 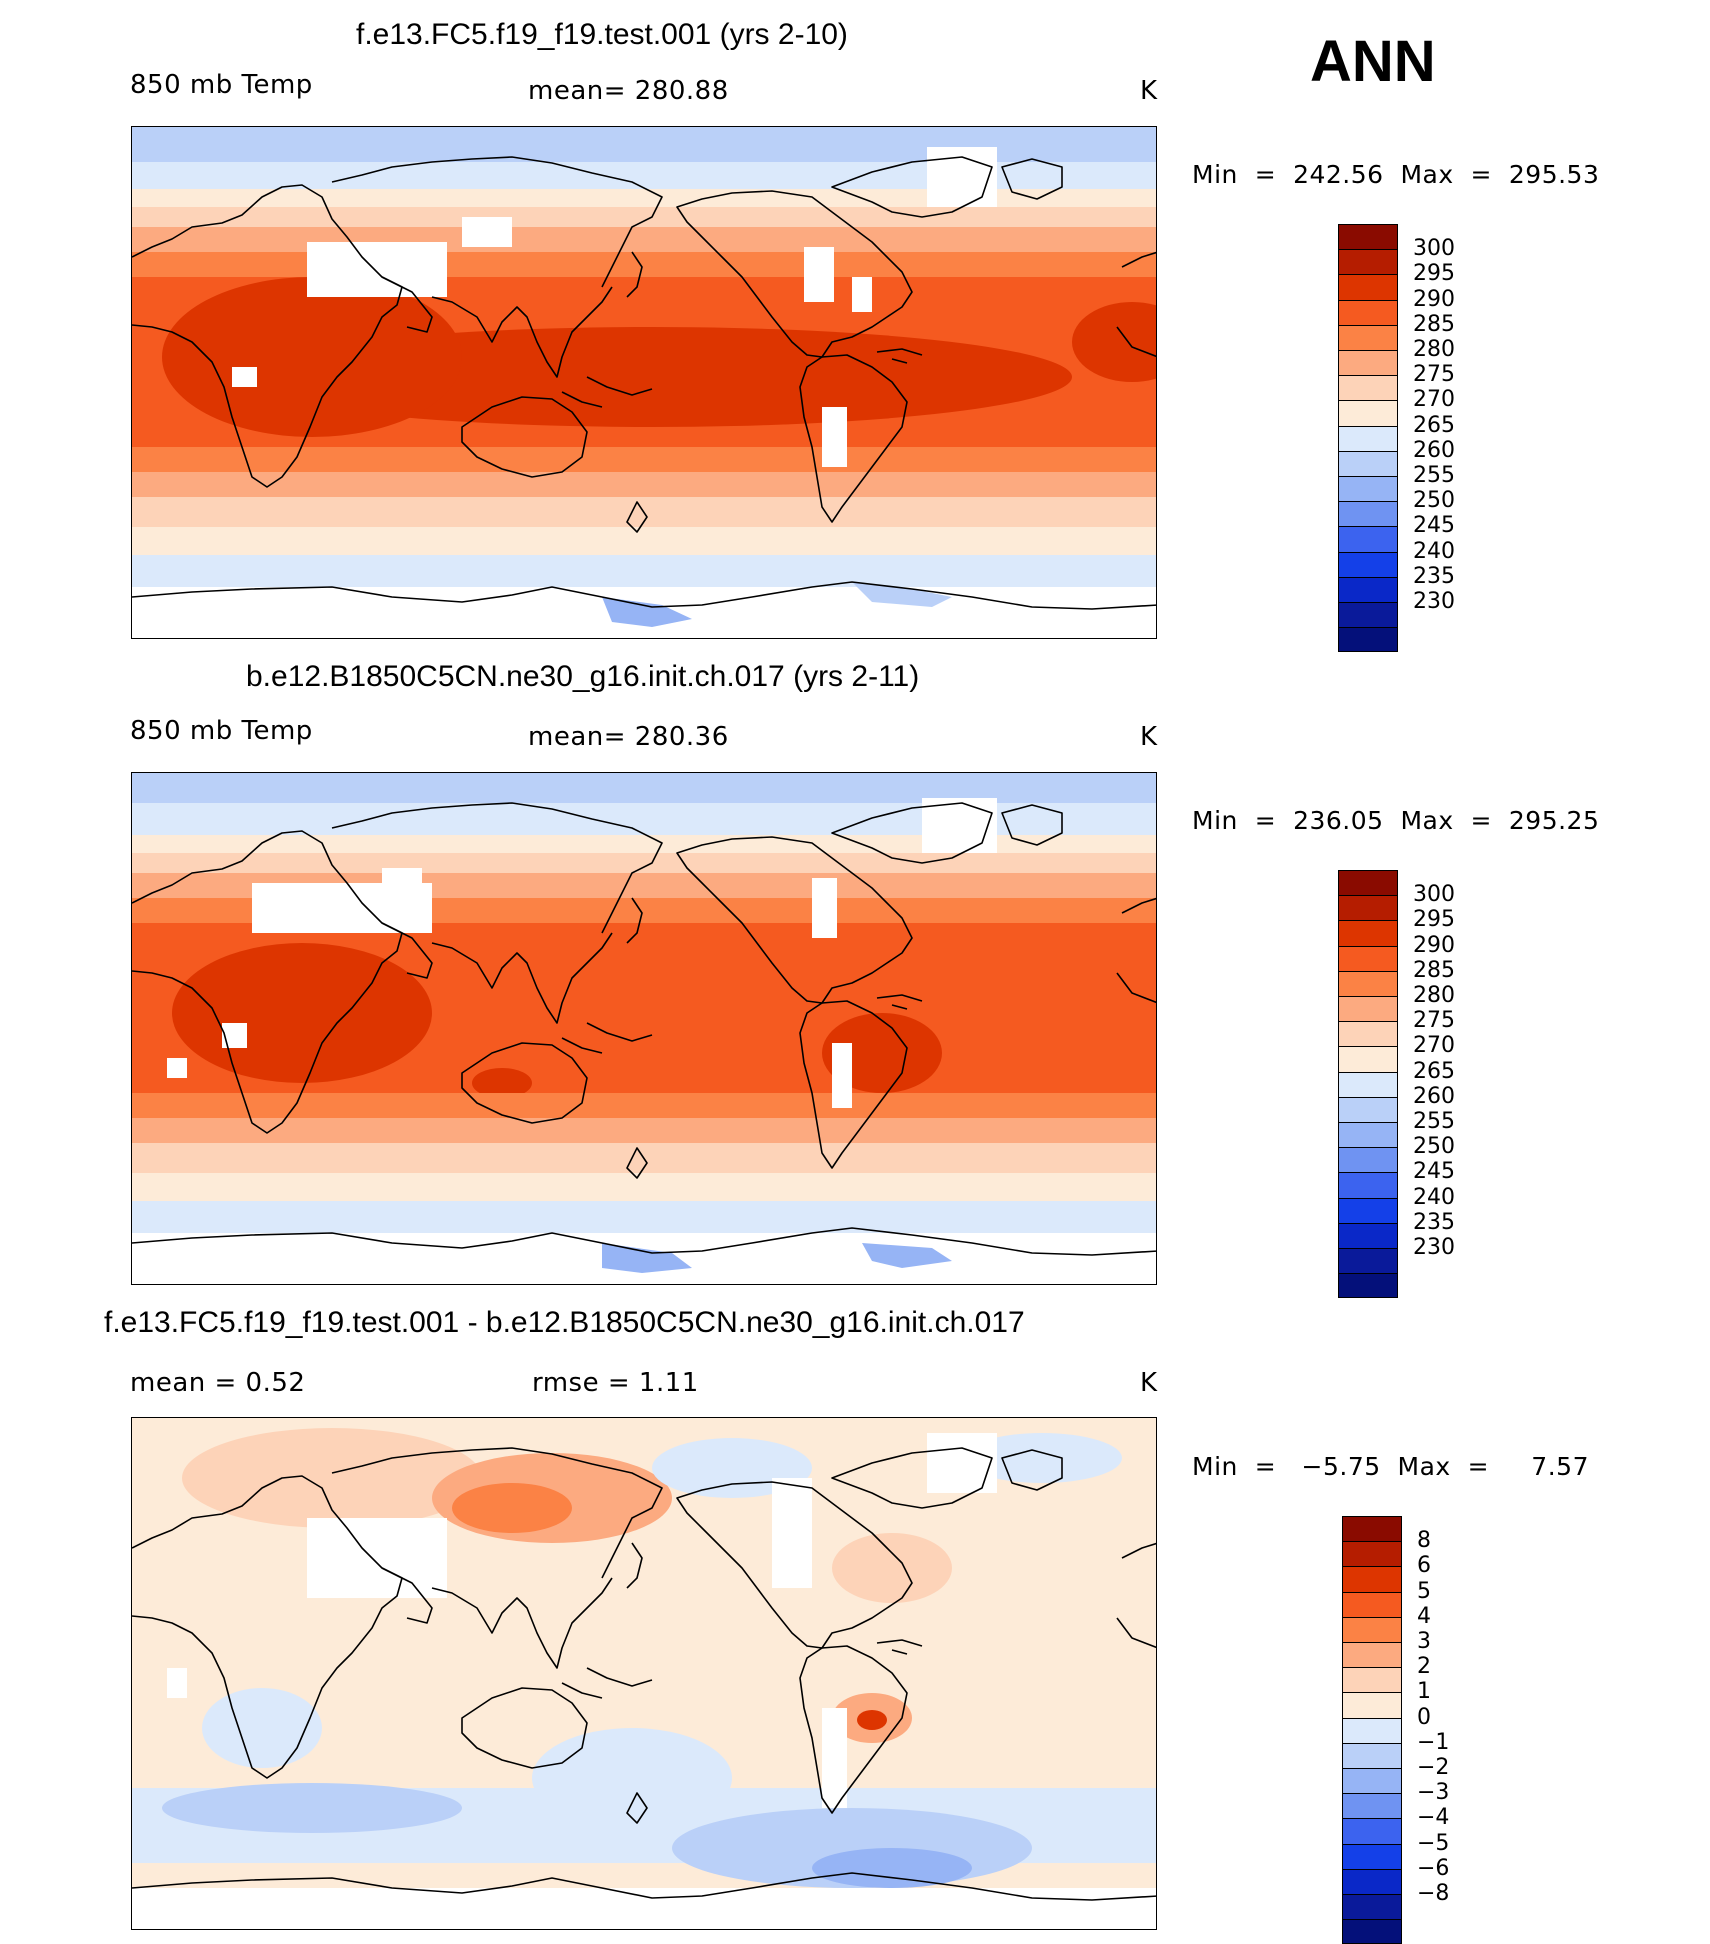 What do you see at coordinates (1424, 1692) in the screenshot?
I see `colorbar-tick-label: 1` at bounding box center [1424, 1692].